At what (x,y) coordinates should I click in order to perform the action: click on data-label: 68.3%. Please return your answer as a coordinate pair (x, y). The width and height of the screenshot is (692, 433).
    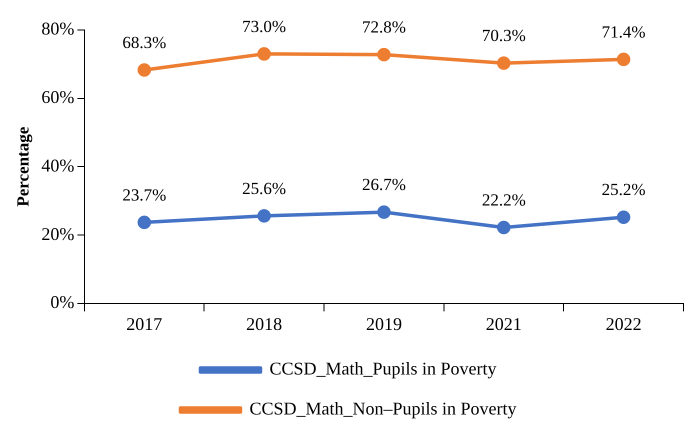
    Looking at the image, I should click on (144, 42).